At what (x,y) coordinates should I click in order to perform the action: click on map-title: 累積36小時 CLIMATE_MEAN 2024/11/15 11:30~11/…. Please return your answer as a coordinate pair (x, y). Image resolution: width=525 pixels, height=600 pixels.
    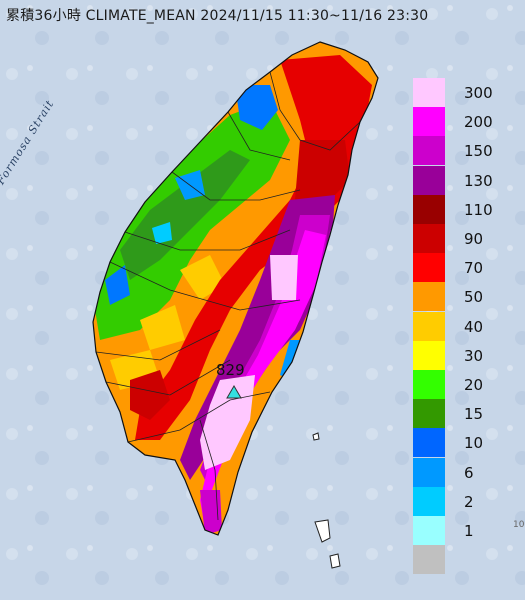
    Looking at the image, I should click on (217, 16).